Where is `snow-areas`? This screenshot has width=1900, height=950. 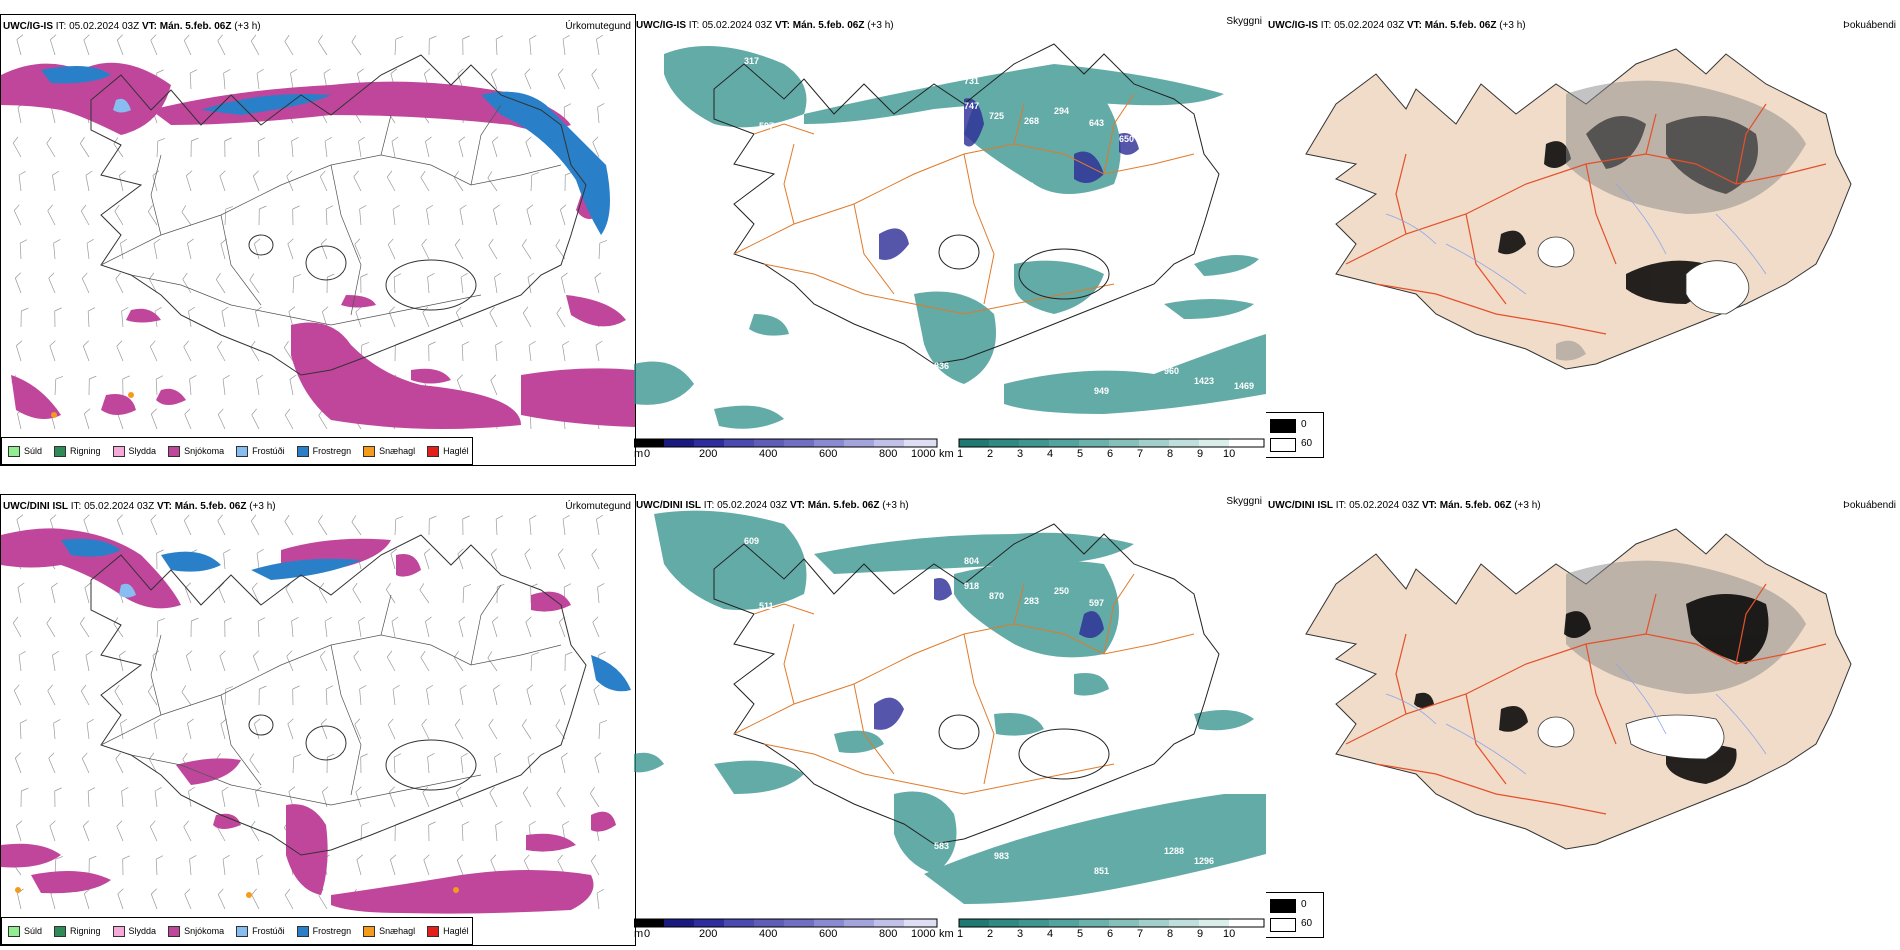 snow-areas is located at coordinates (318, 245).